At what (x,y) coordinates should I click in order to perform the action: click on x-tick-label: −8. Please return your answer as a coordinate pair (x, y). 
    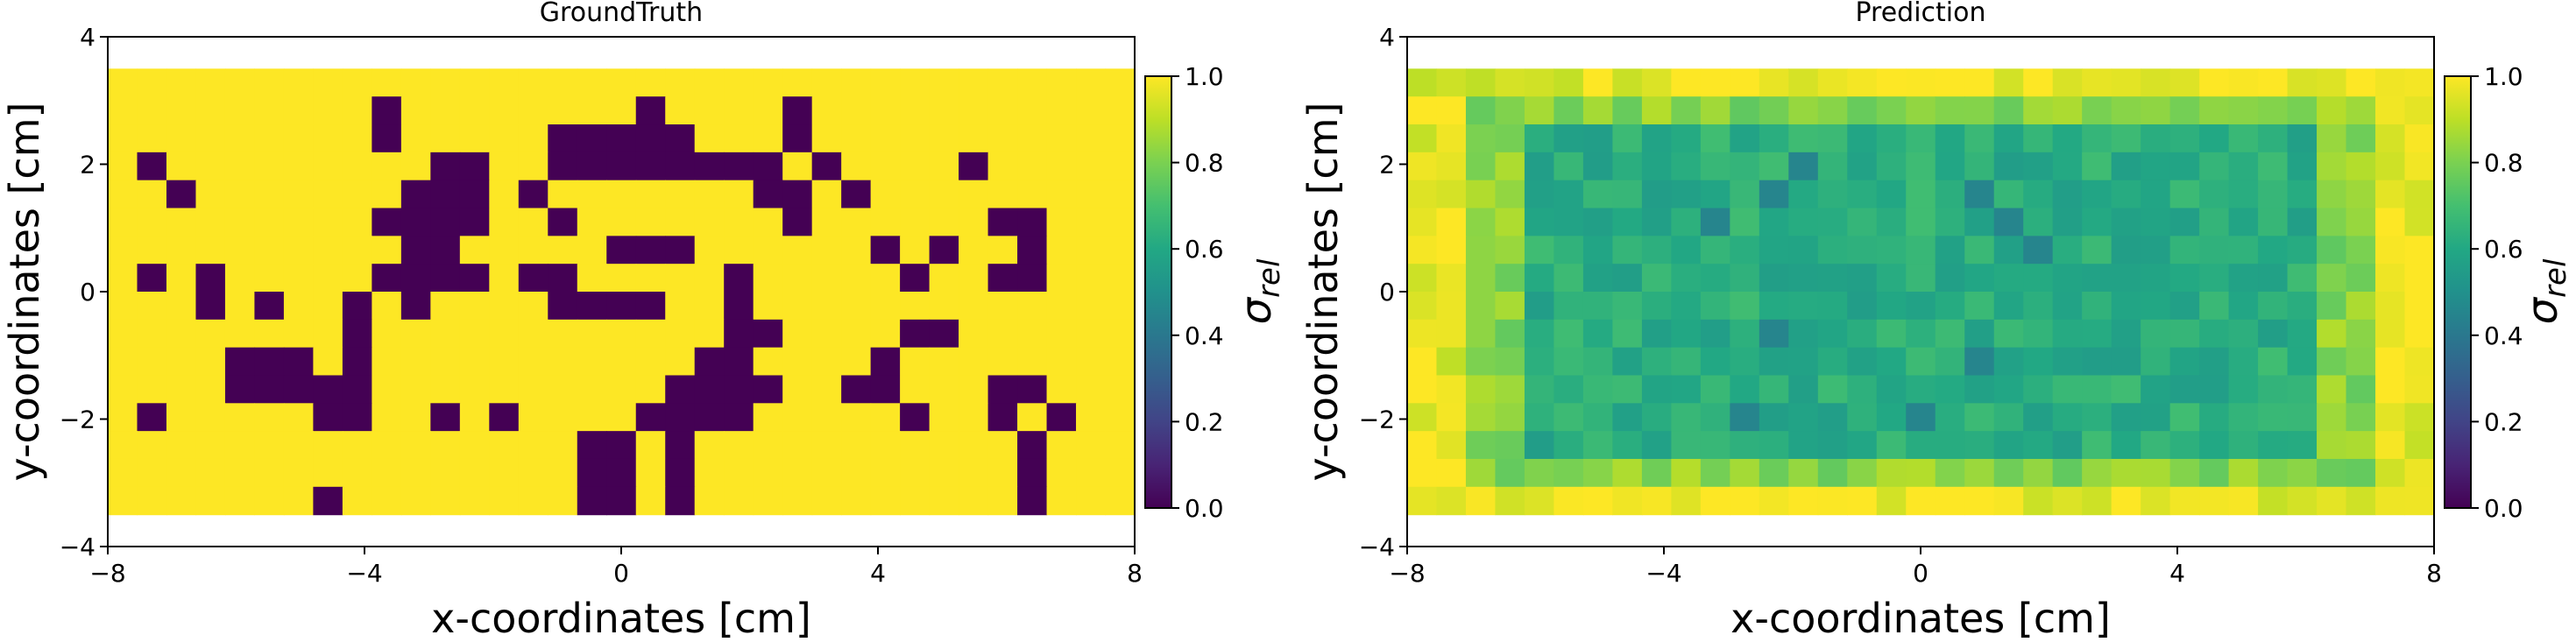
    Looking at the image, I should click on (1407, 573).